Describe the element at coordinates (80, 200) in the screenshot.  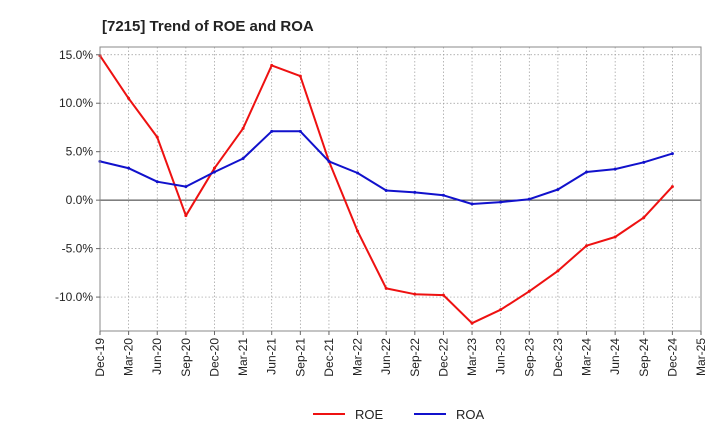
I see `y-tick-label: 0.0%` at that location.